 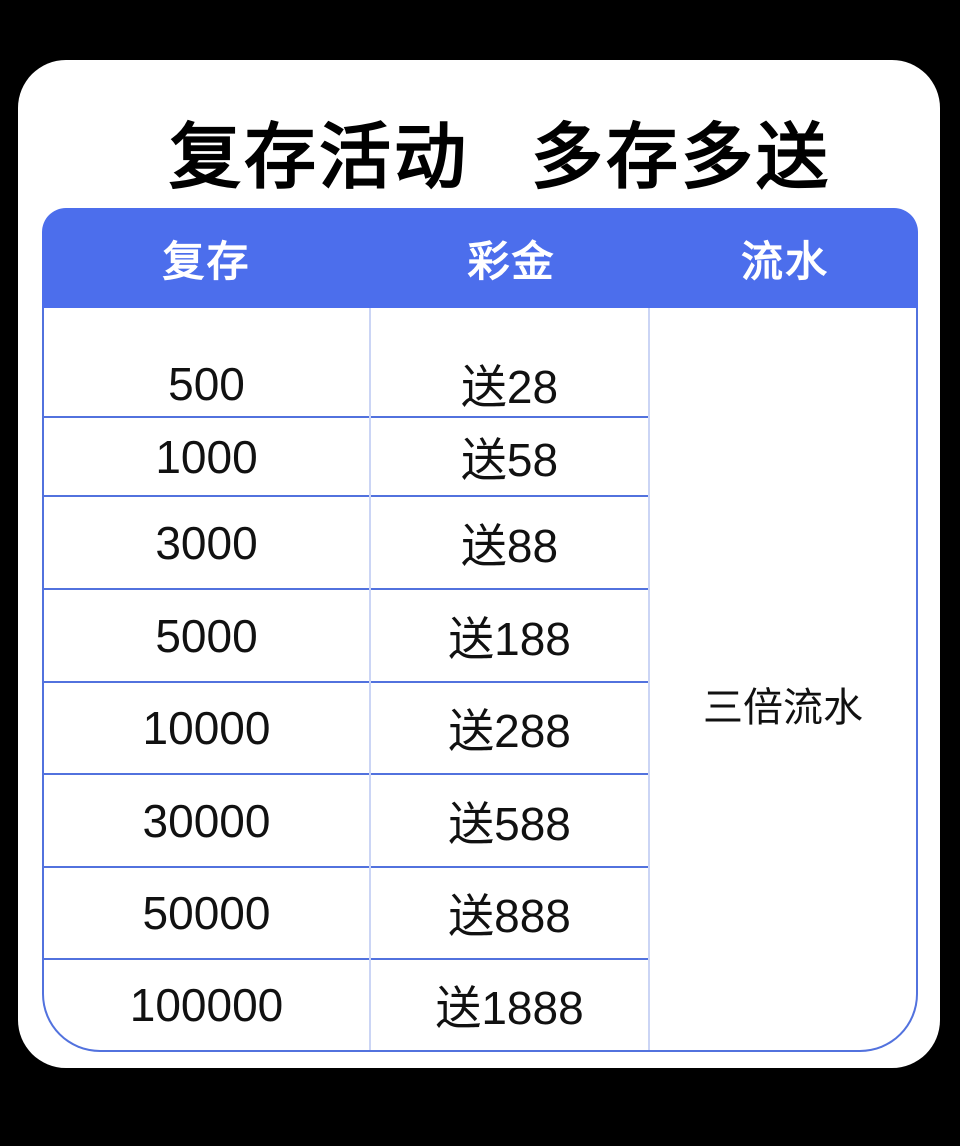 What do you see at coordinates (318, 158) in the screenshot?
I see `promo-title-activity: 复存活动` at bounding box center [318, 158].